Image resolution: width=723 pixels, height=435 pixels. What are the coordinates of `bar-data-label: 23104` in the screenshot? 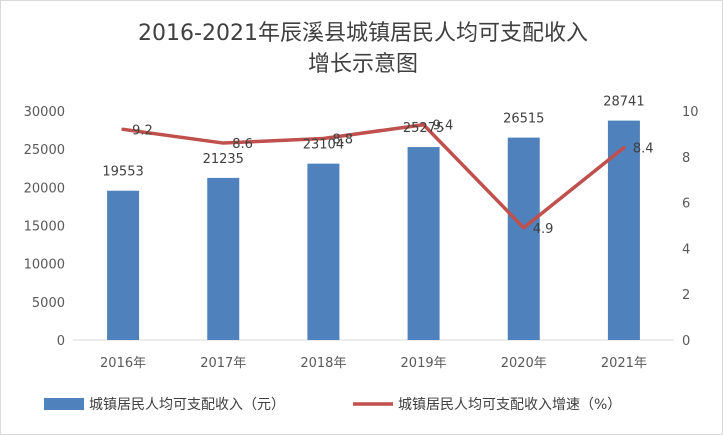 It's located at (323, 145).